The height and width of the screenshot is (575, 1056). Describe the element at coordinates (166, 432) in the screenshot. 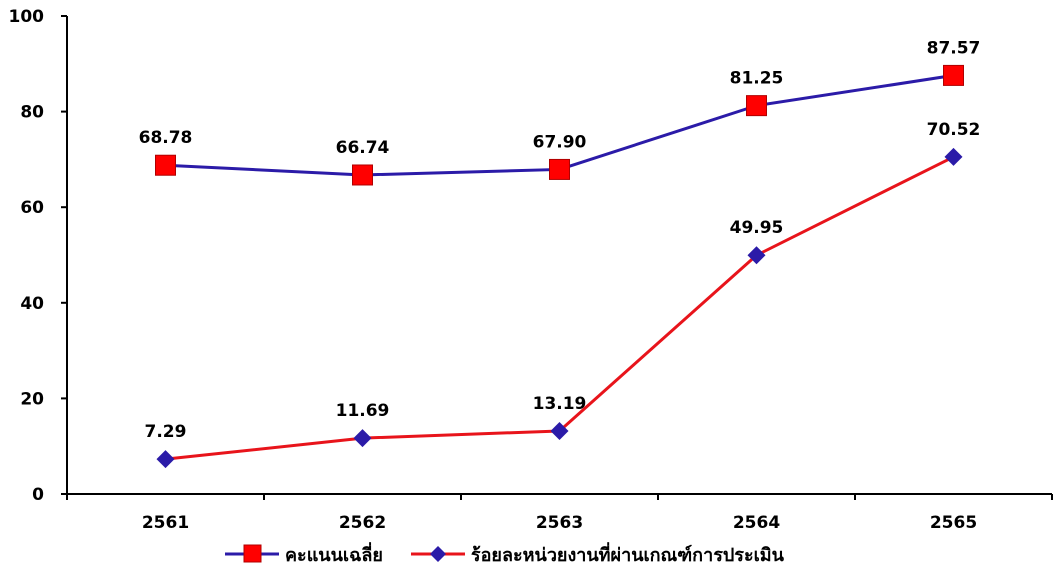

I see `data-label: 7.29` at that location.